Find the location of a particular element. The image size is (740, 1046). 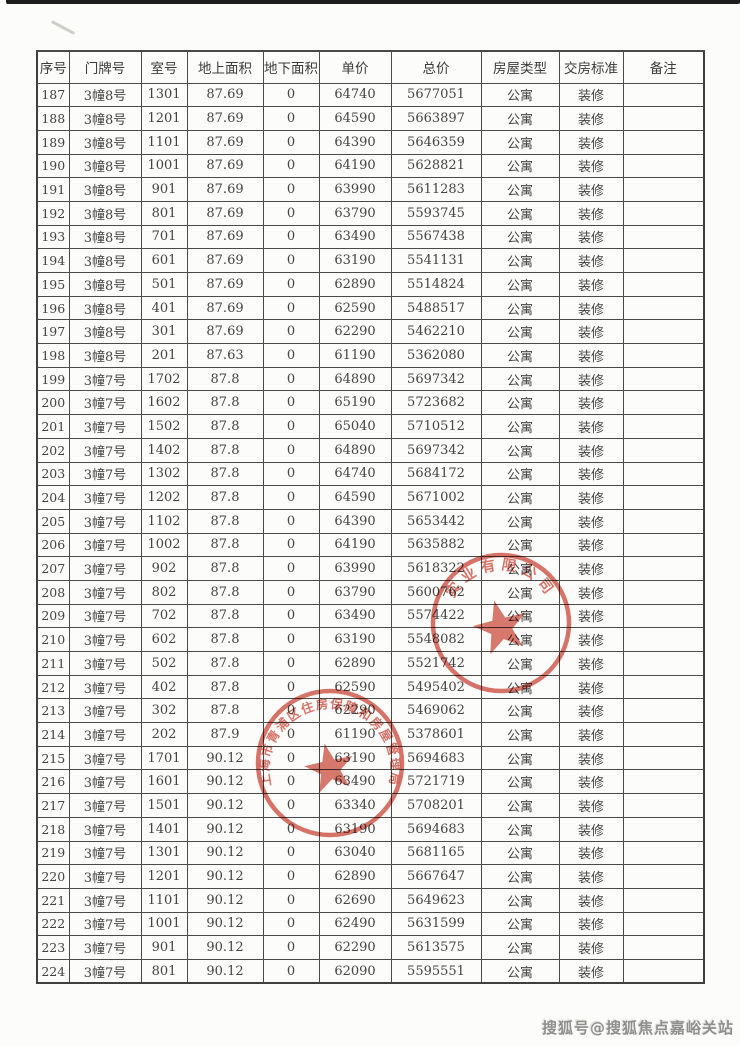

table-cell: 5710512 is located at coordinates (436, 426).